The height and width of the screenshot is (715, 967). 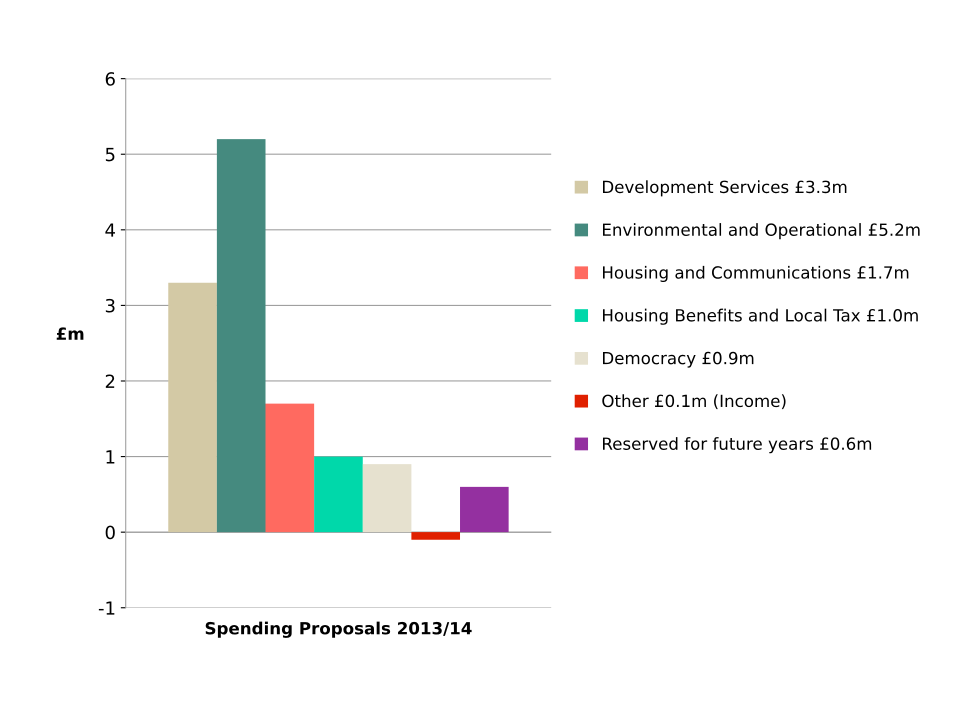 I want to click on y-tick-label: 3, so click(x=110, y=305).